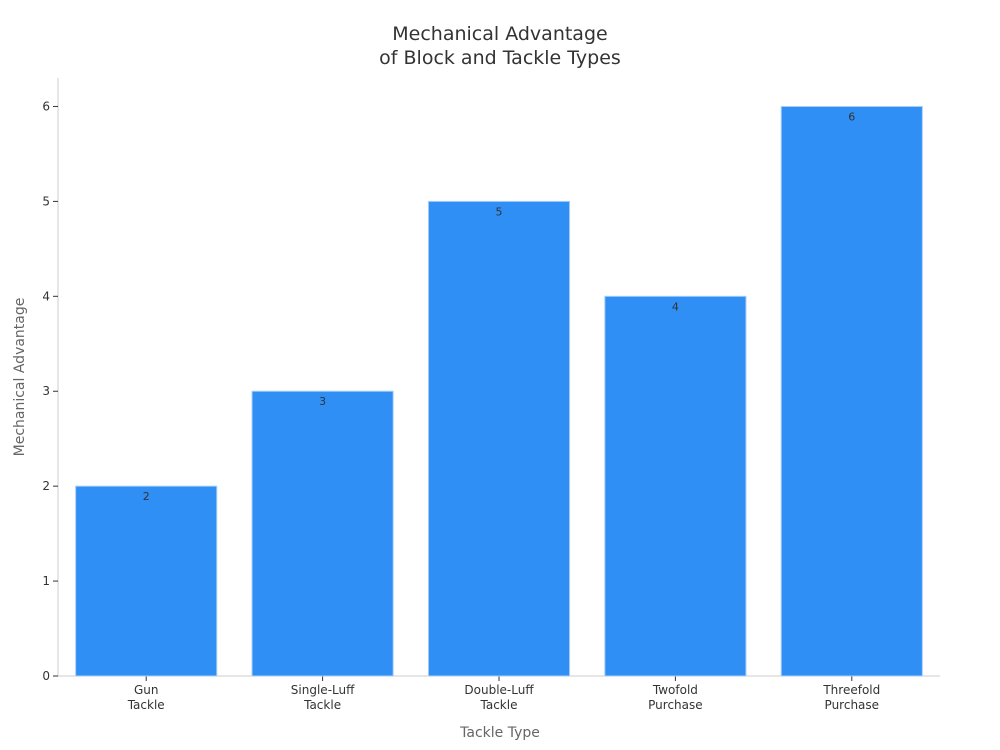 This screenshot has height=750, width=1000. I want to click on y-tick-label: 2, so click(46, 486).